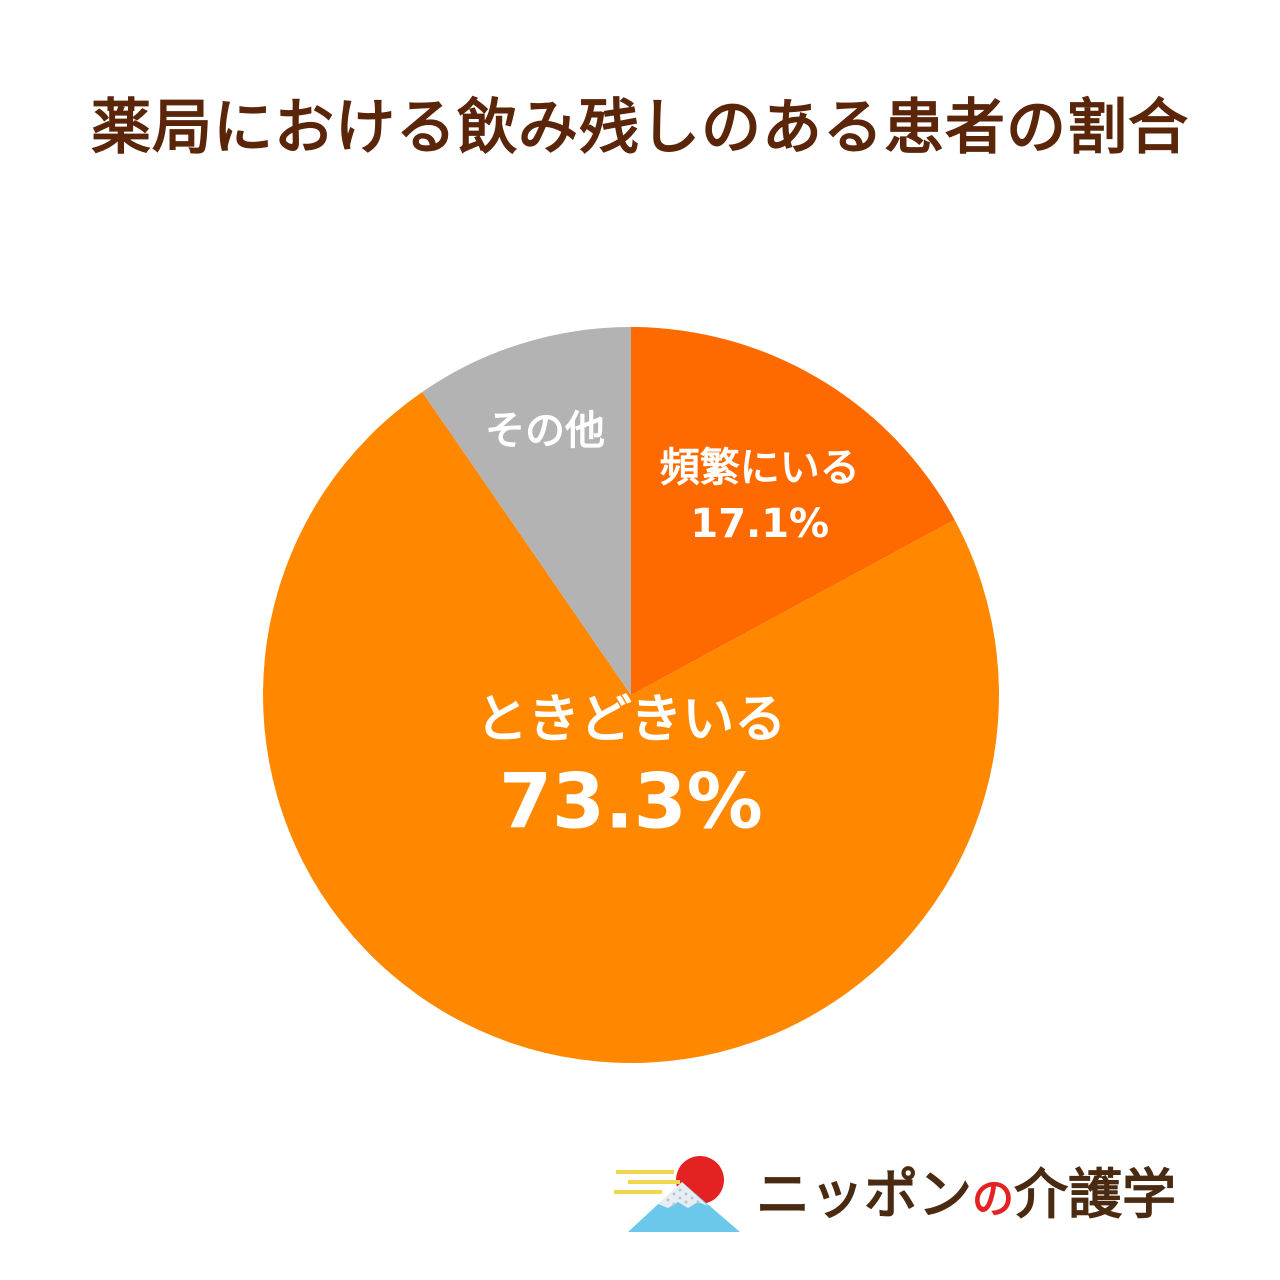 The width and height of the screenshot is (1280, 1280). Describe the element at coordinates (545, 431) in the screenshot. I see `slice-label-3: その他` at that location.